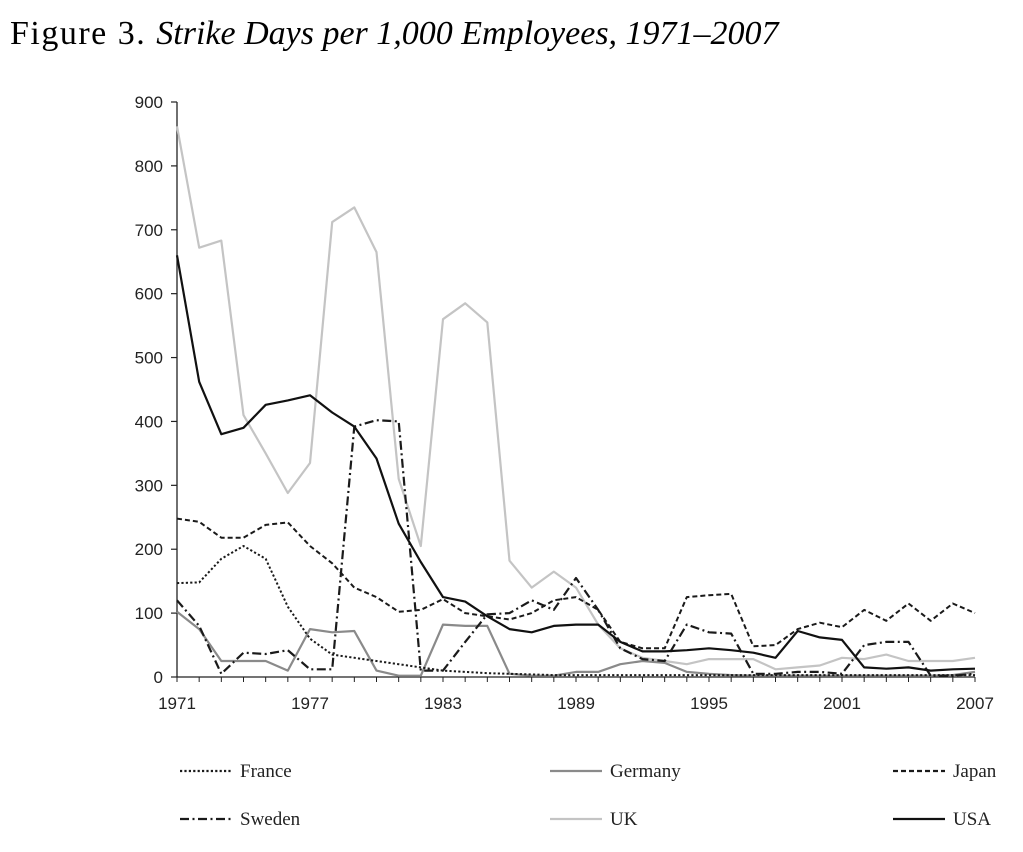 The image size is (1023, 852). Describe the element at coordinates (149, 613) in the screenshot. I see `y-tick-label: 100` at that location.